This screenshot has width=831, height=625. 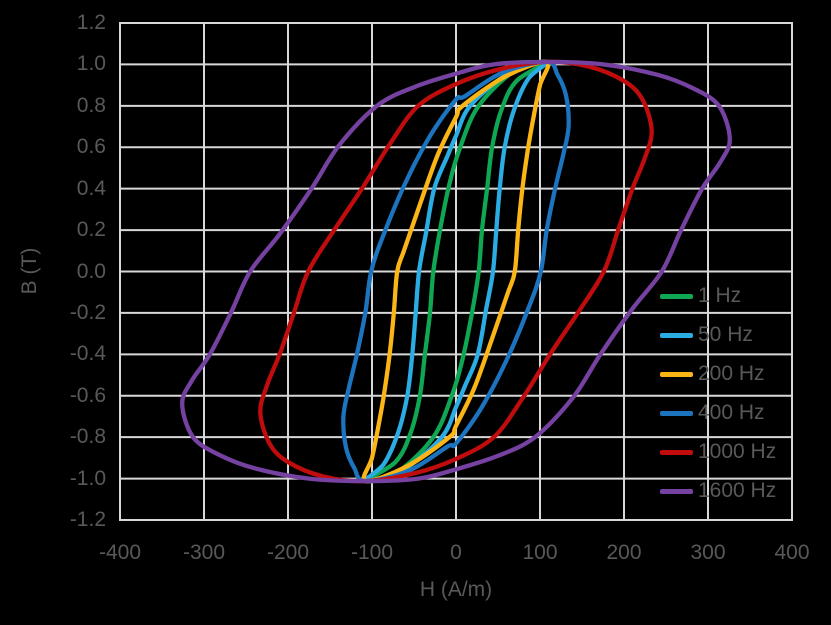 I want to click on x-tick-label: 400, so click(x=792, y=552).